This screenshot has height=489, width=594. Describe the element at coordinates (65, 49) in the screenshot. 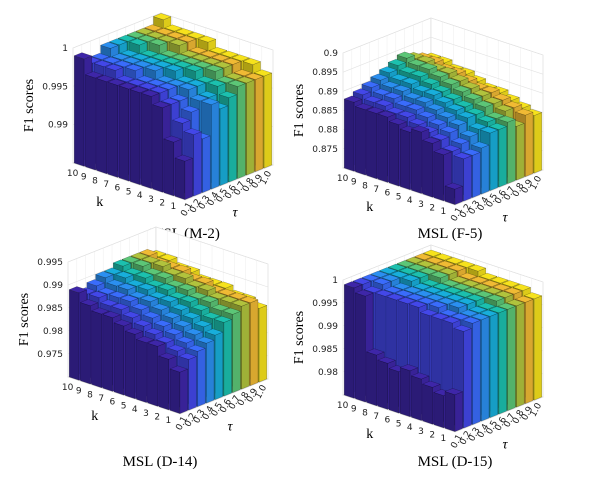

I see `z-tick-label: 1` at that location.